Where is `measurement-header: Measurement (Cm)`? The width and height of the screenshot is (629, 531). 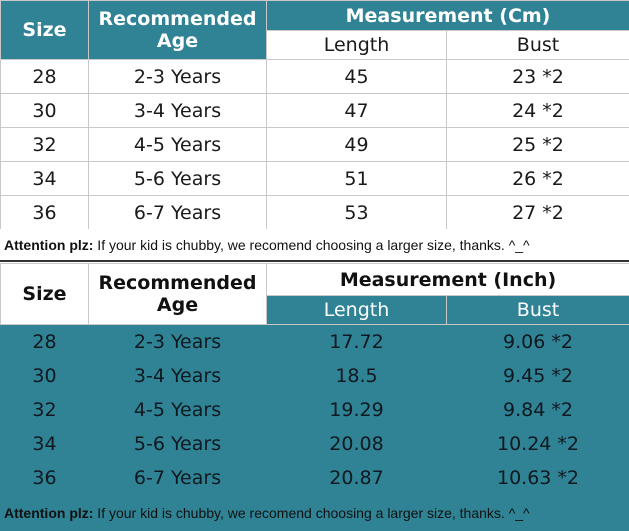 measurement-header: Measurement (Cm) is located at coordinates (447, 15).